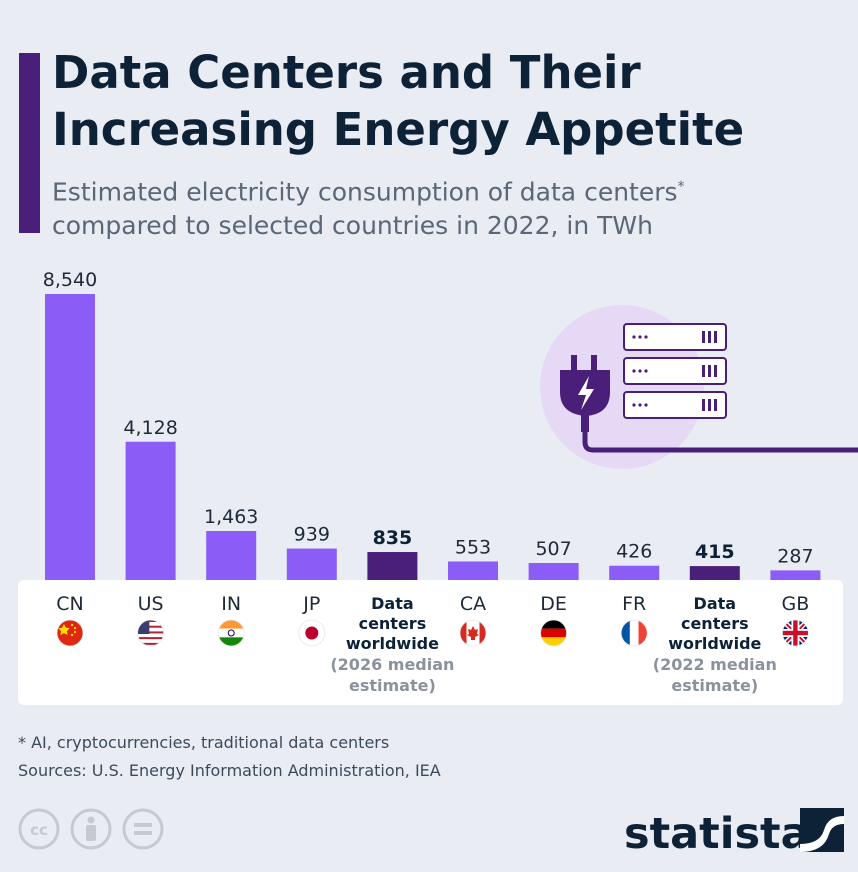 This screenshot has height=872, width=858. Describe the element at coordinates (795, 575) in the screenshot. I see `bar-gb` at that location.